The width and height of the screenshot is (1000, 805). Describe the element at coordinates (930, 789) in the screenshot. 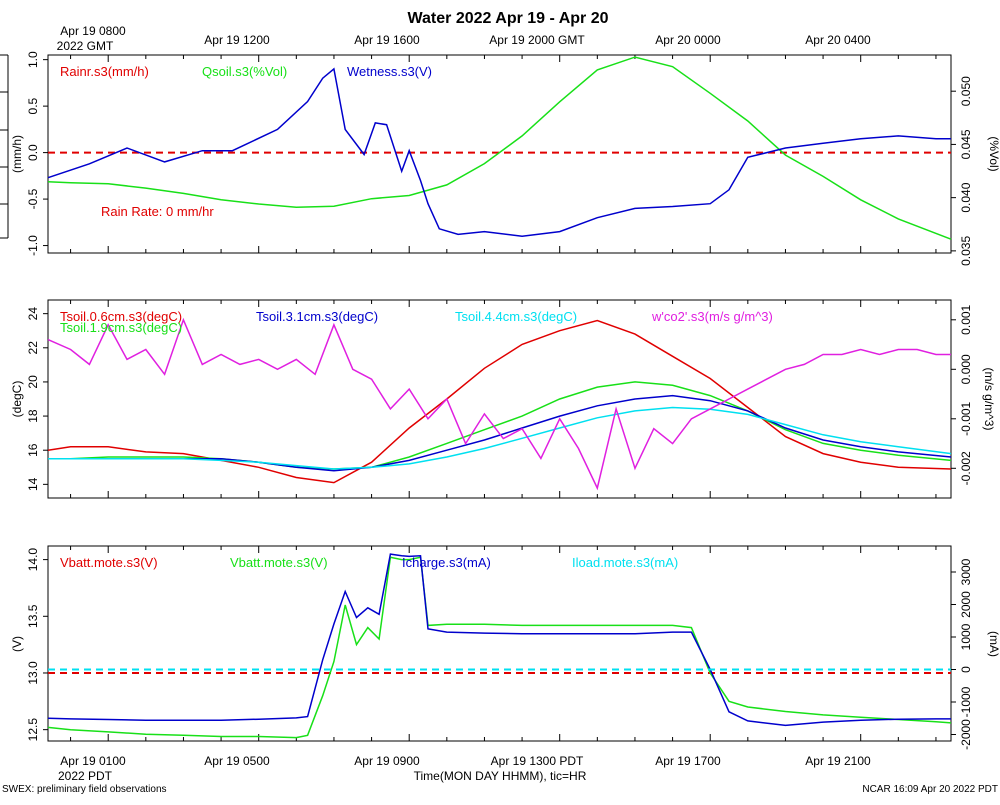

I see `footer-right: NCAR 16:09 Apr 20 2022 PDT` at that location.